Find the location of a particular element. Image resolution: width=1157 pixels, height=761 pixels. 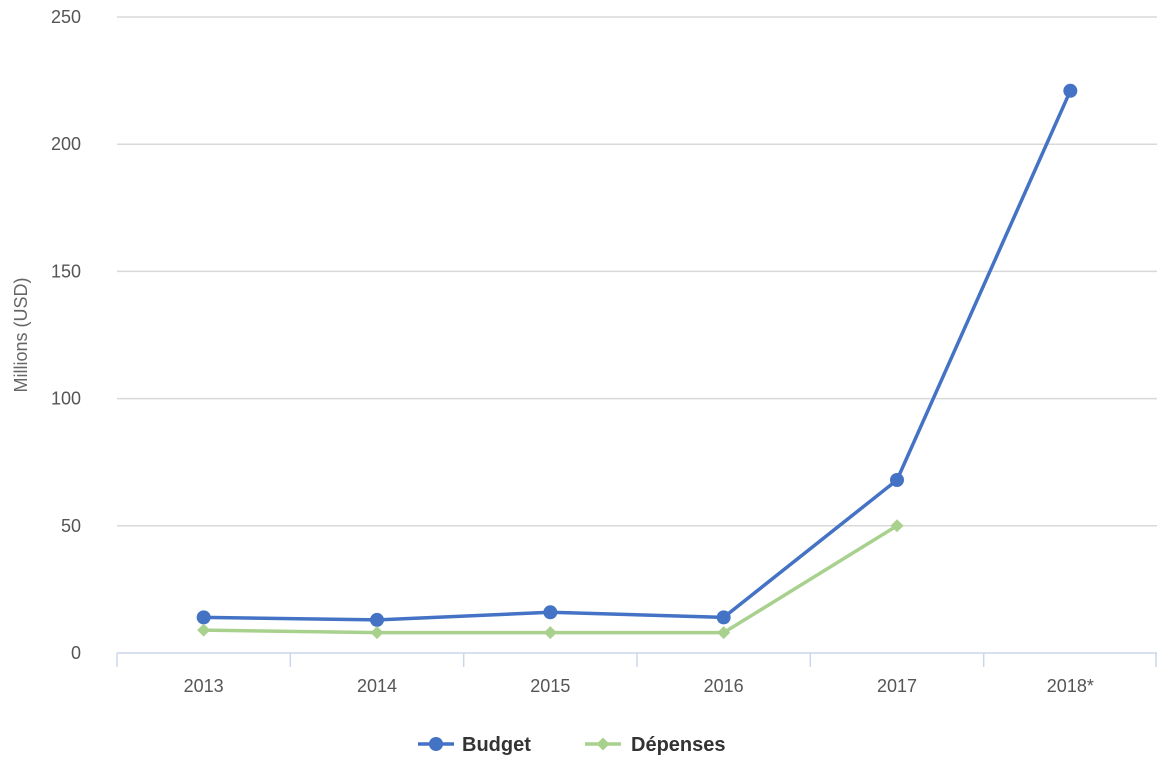

legend-label: Dépenses is located at coordinates (678, 745).